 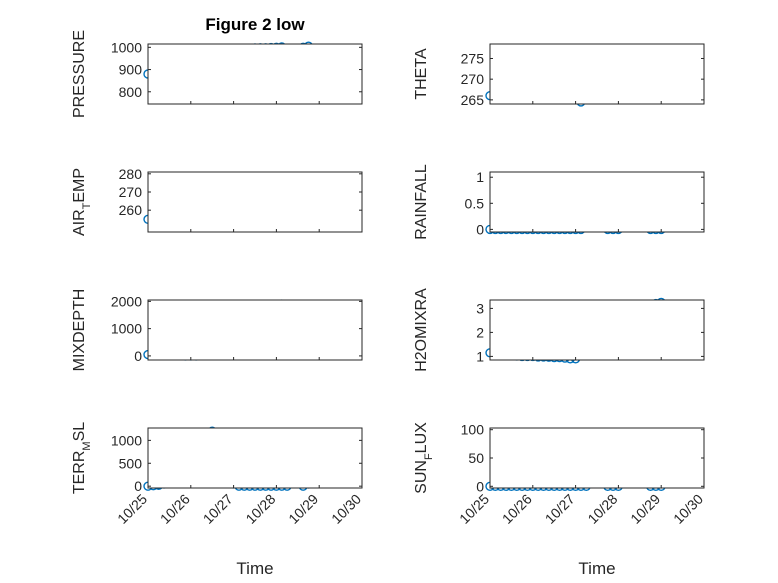 I want to click on y-axis-label-subscript: M, so click(x=87, y=445).